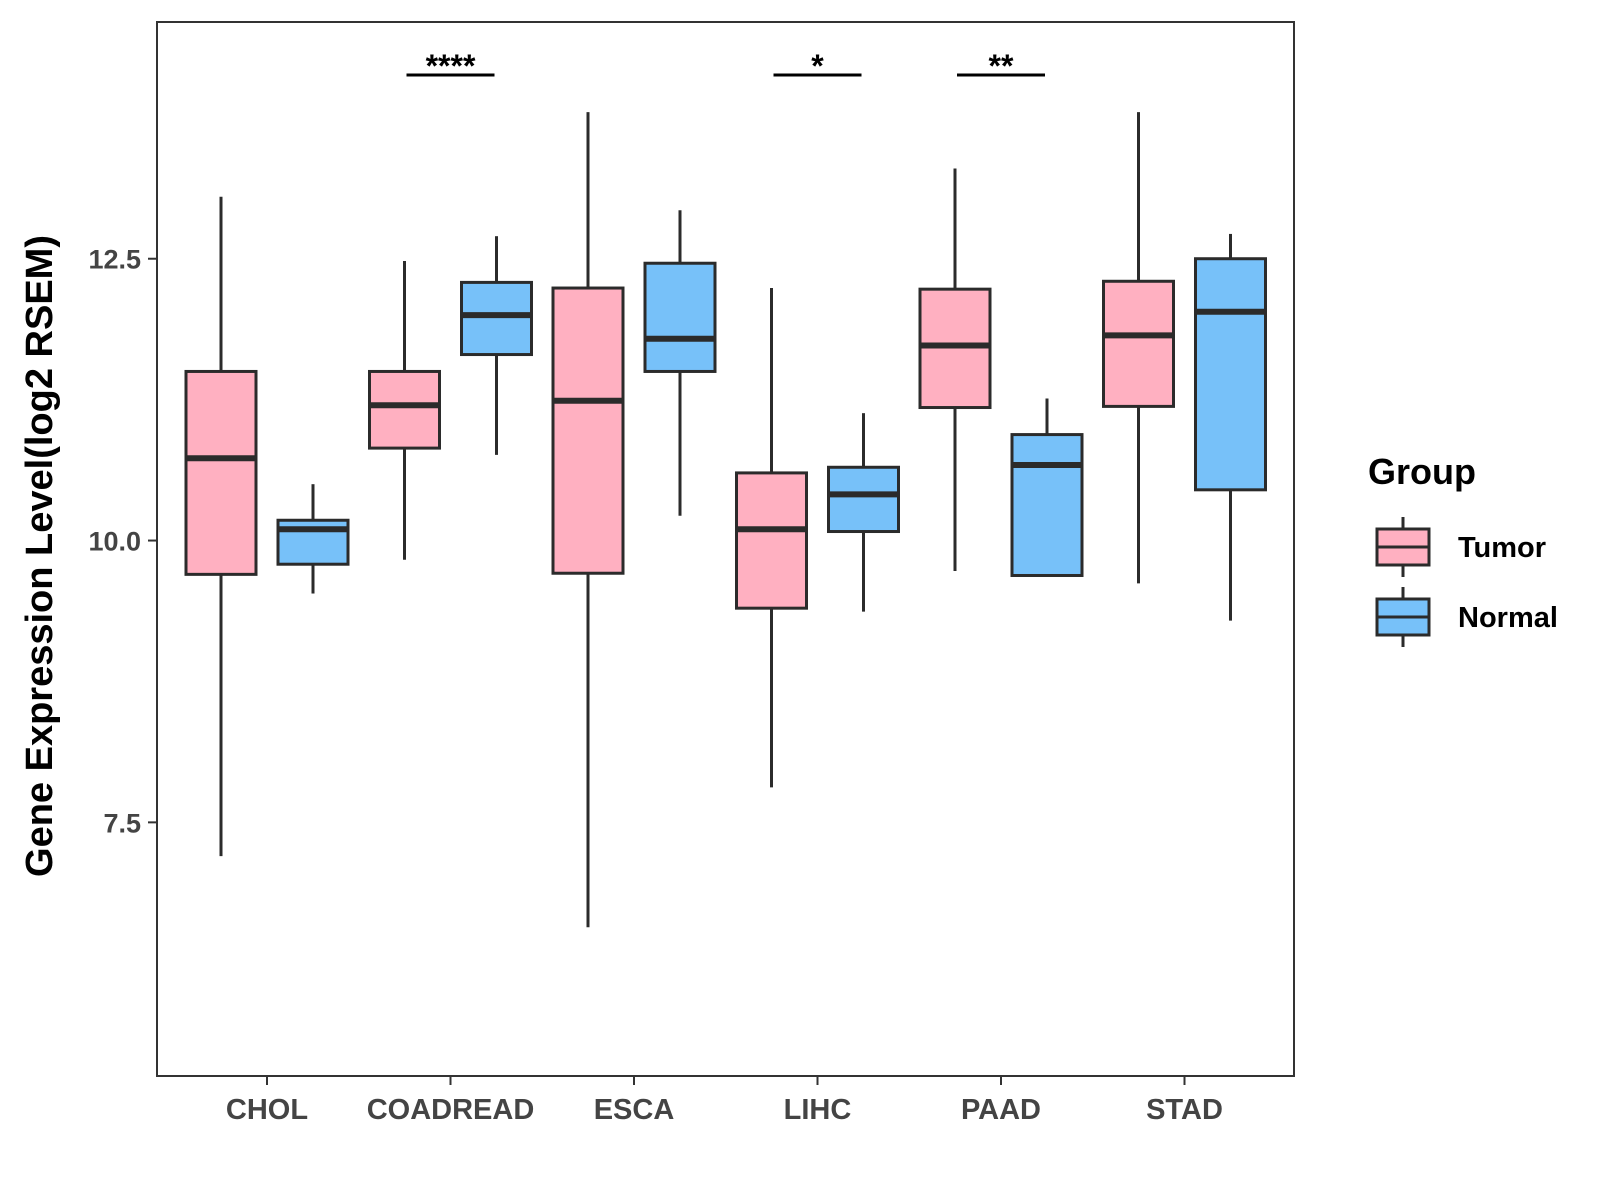 The image size is (1600, 1200). I want to click on box-tumor-lihc, so click(771, 538).